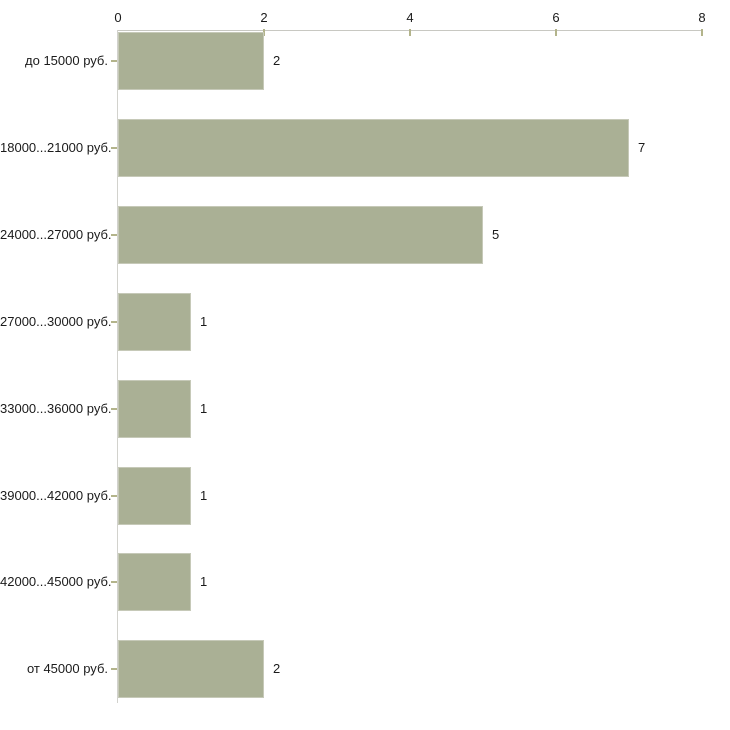 The width and height of the screenshot is (730, 730). What do you see at coordinates (56, 147) in the screenshot?
I see `category-label: 18000...21000 руб.` at bounding box center [56, 147].